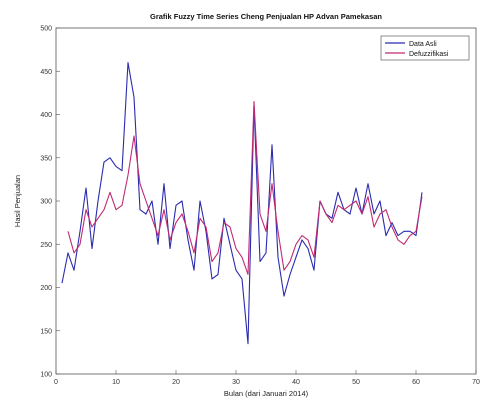 The width and height of the screenshot is (488, 402). Describe the element at coordinates (267, 378) in the screenshot. I see `x-axis-ticks: 0 10 20 30 40 50 60 70` at that location.